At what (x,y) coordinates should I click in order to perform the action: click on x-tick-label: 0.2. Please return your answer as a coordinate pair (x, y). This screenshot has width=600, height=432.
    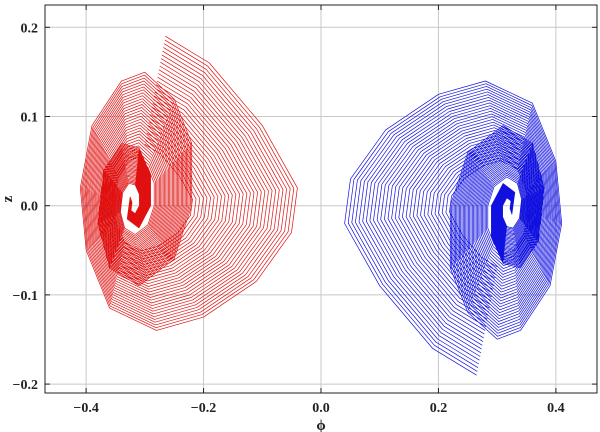
    Looking at the image, I should click on (439, 408).